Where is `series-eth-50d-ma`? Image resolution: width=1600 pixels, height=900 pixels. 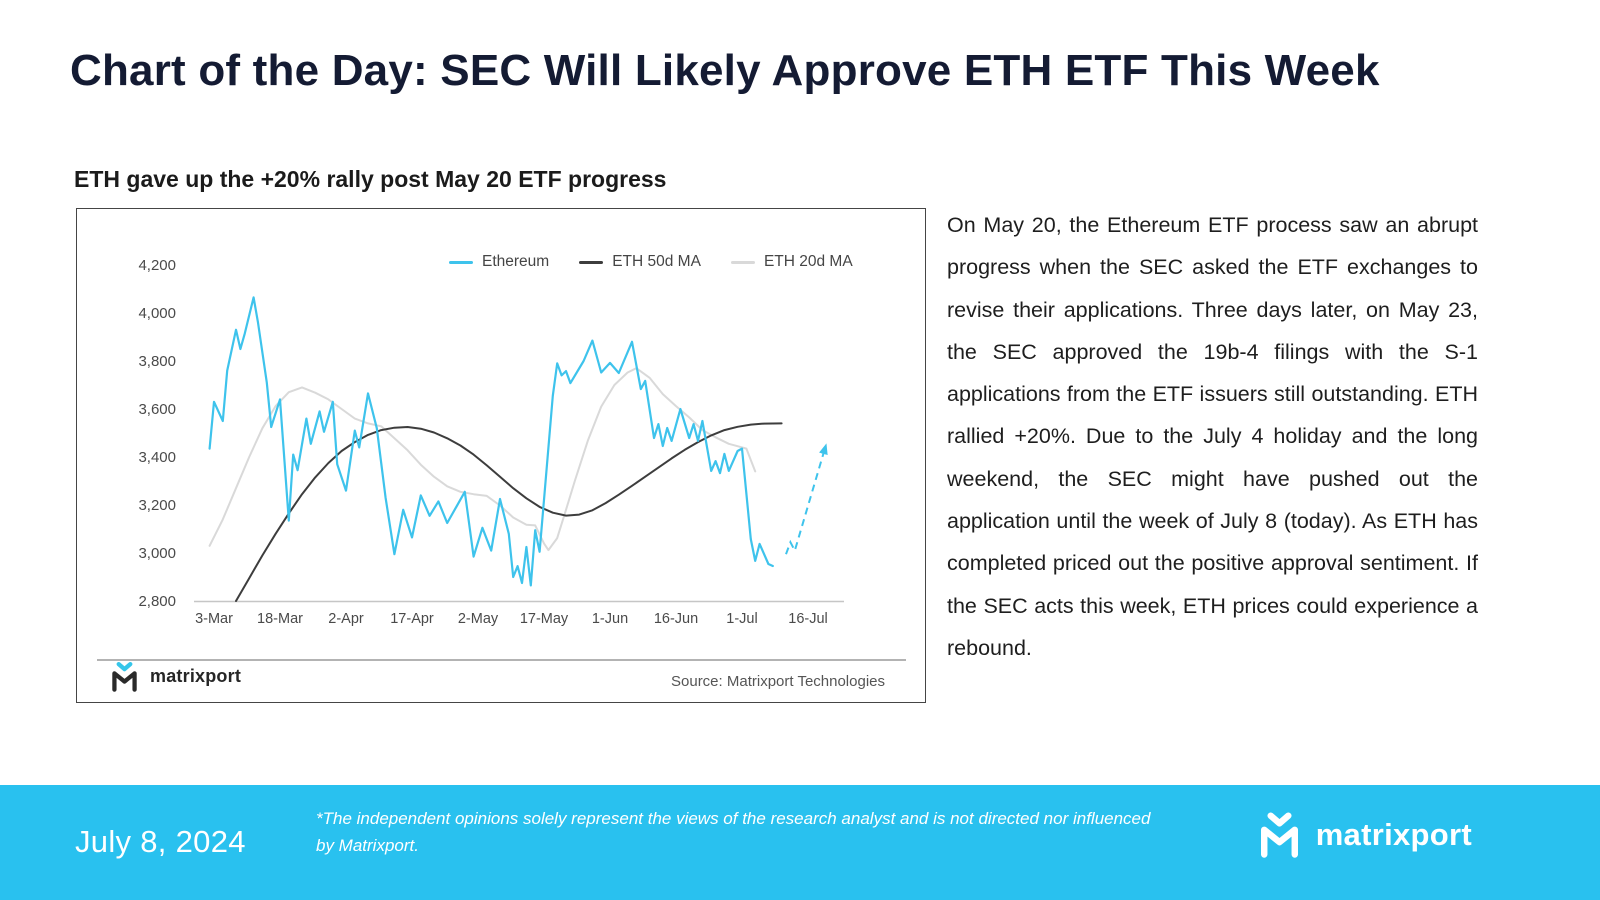
series-eth-50d-ma is located at coordinates (509, 512).